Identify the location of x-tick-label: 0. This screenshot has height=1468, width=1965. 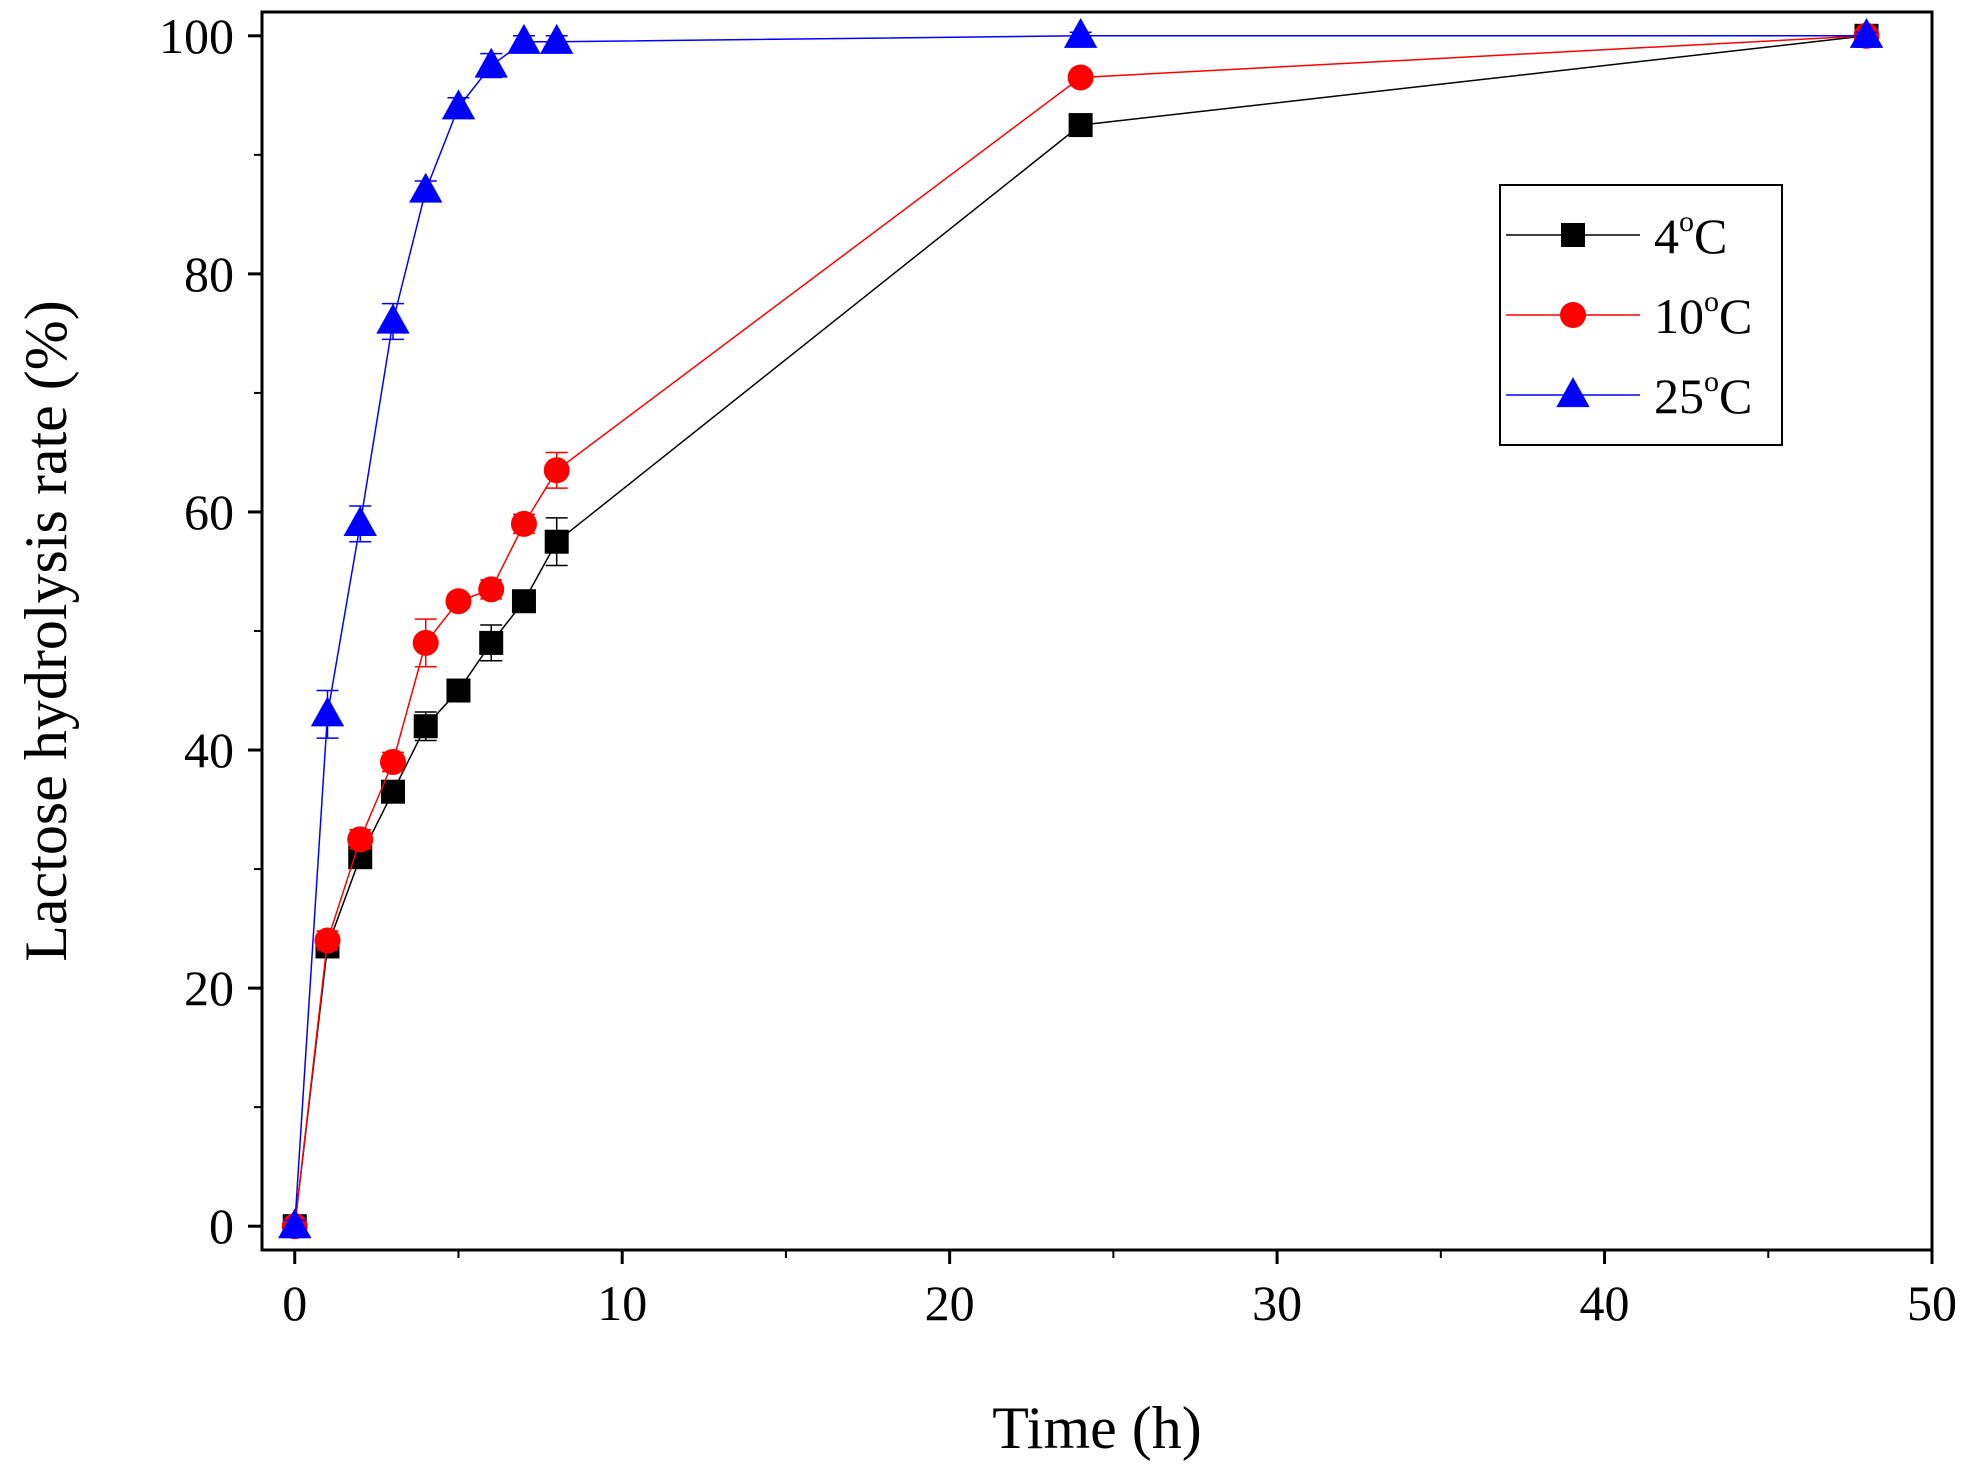
(294, 1303).